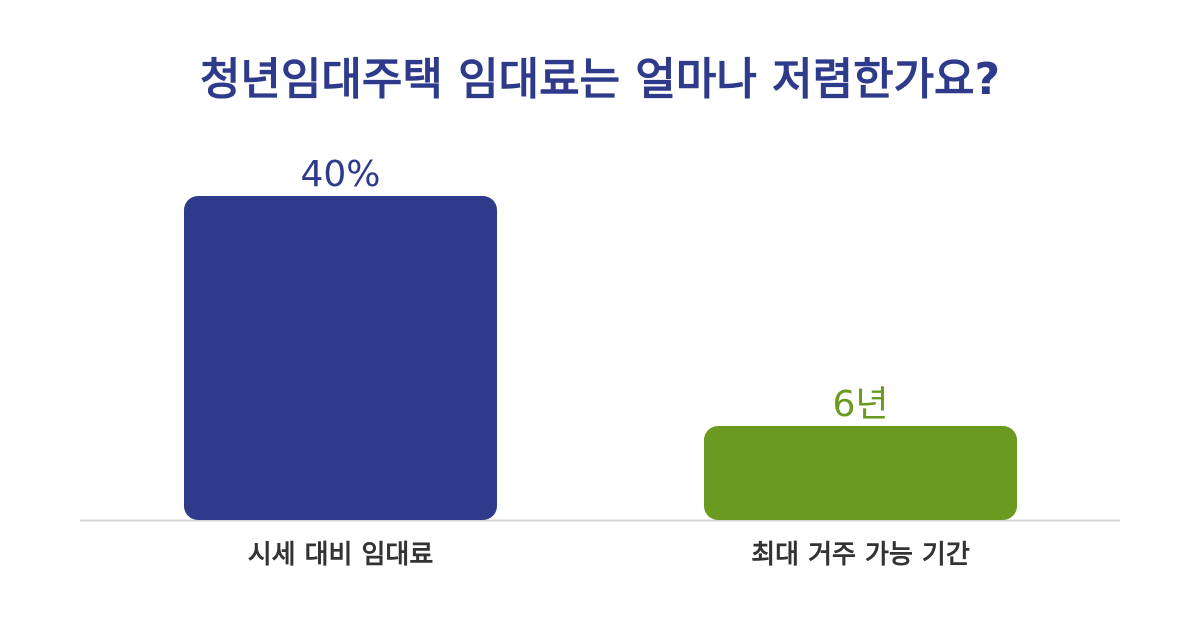  I want to click on data-label-1: 40%, so click(340, 174).